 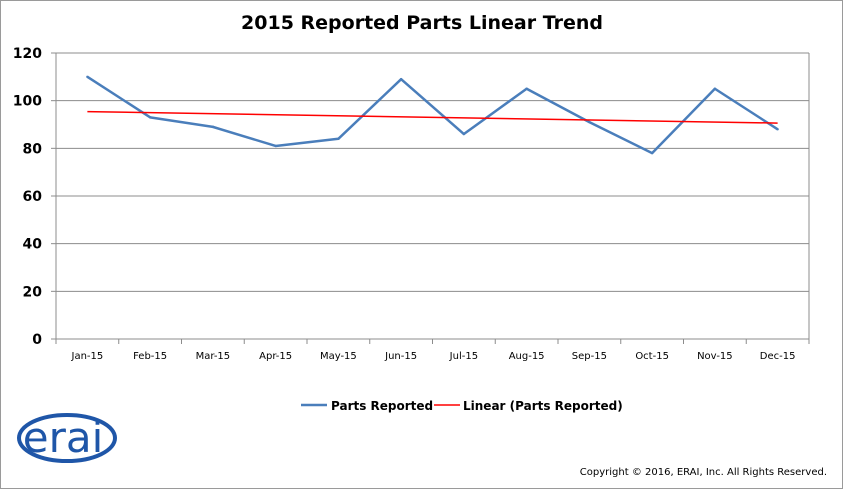 I want to click on legend-label-linear: Linear (Parts Reported), so click(x=543, y=406).